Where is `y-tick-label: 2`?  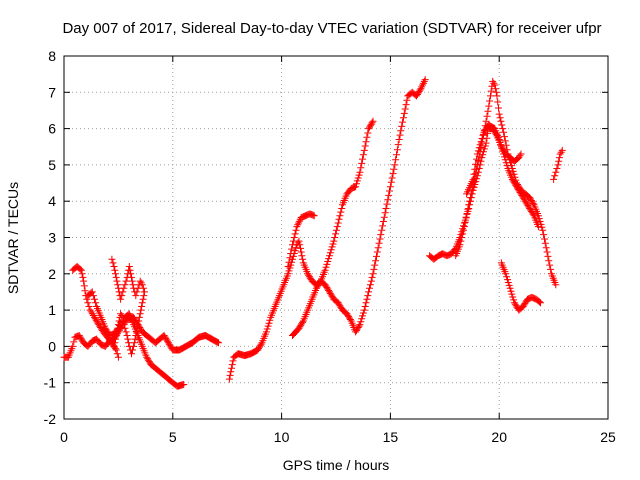
y-tick-label: 2 is located at coordinates (52, 274).